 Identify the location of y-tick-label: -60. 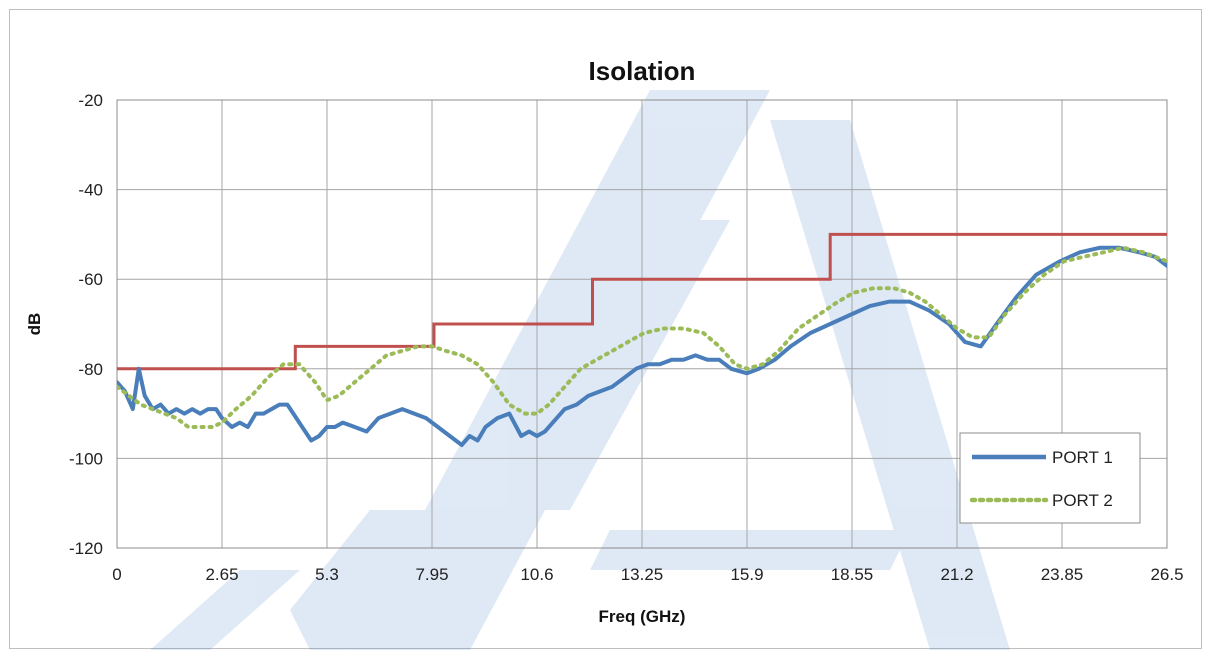
(90, 279).